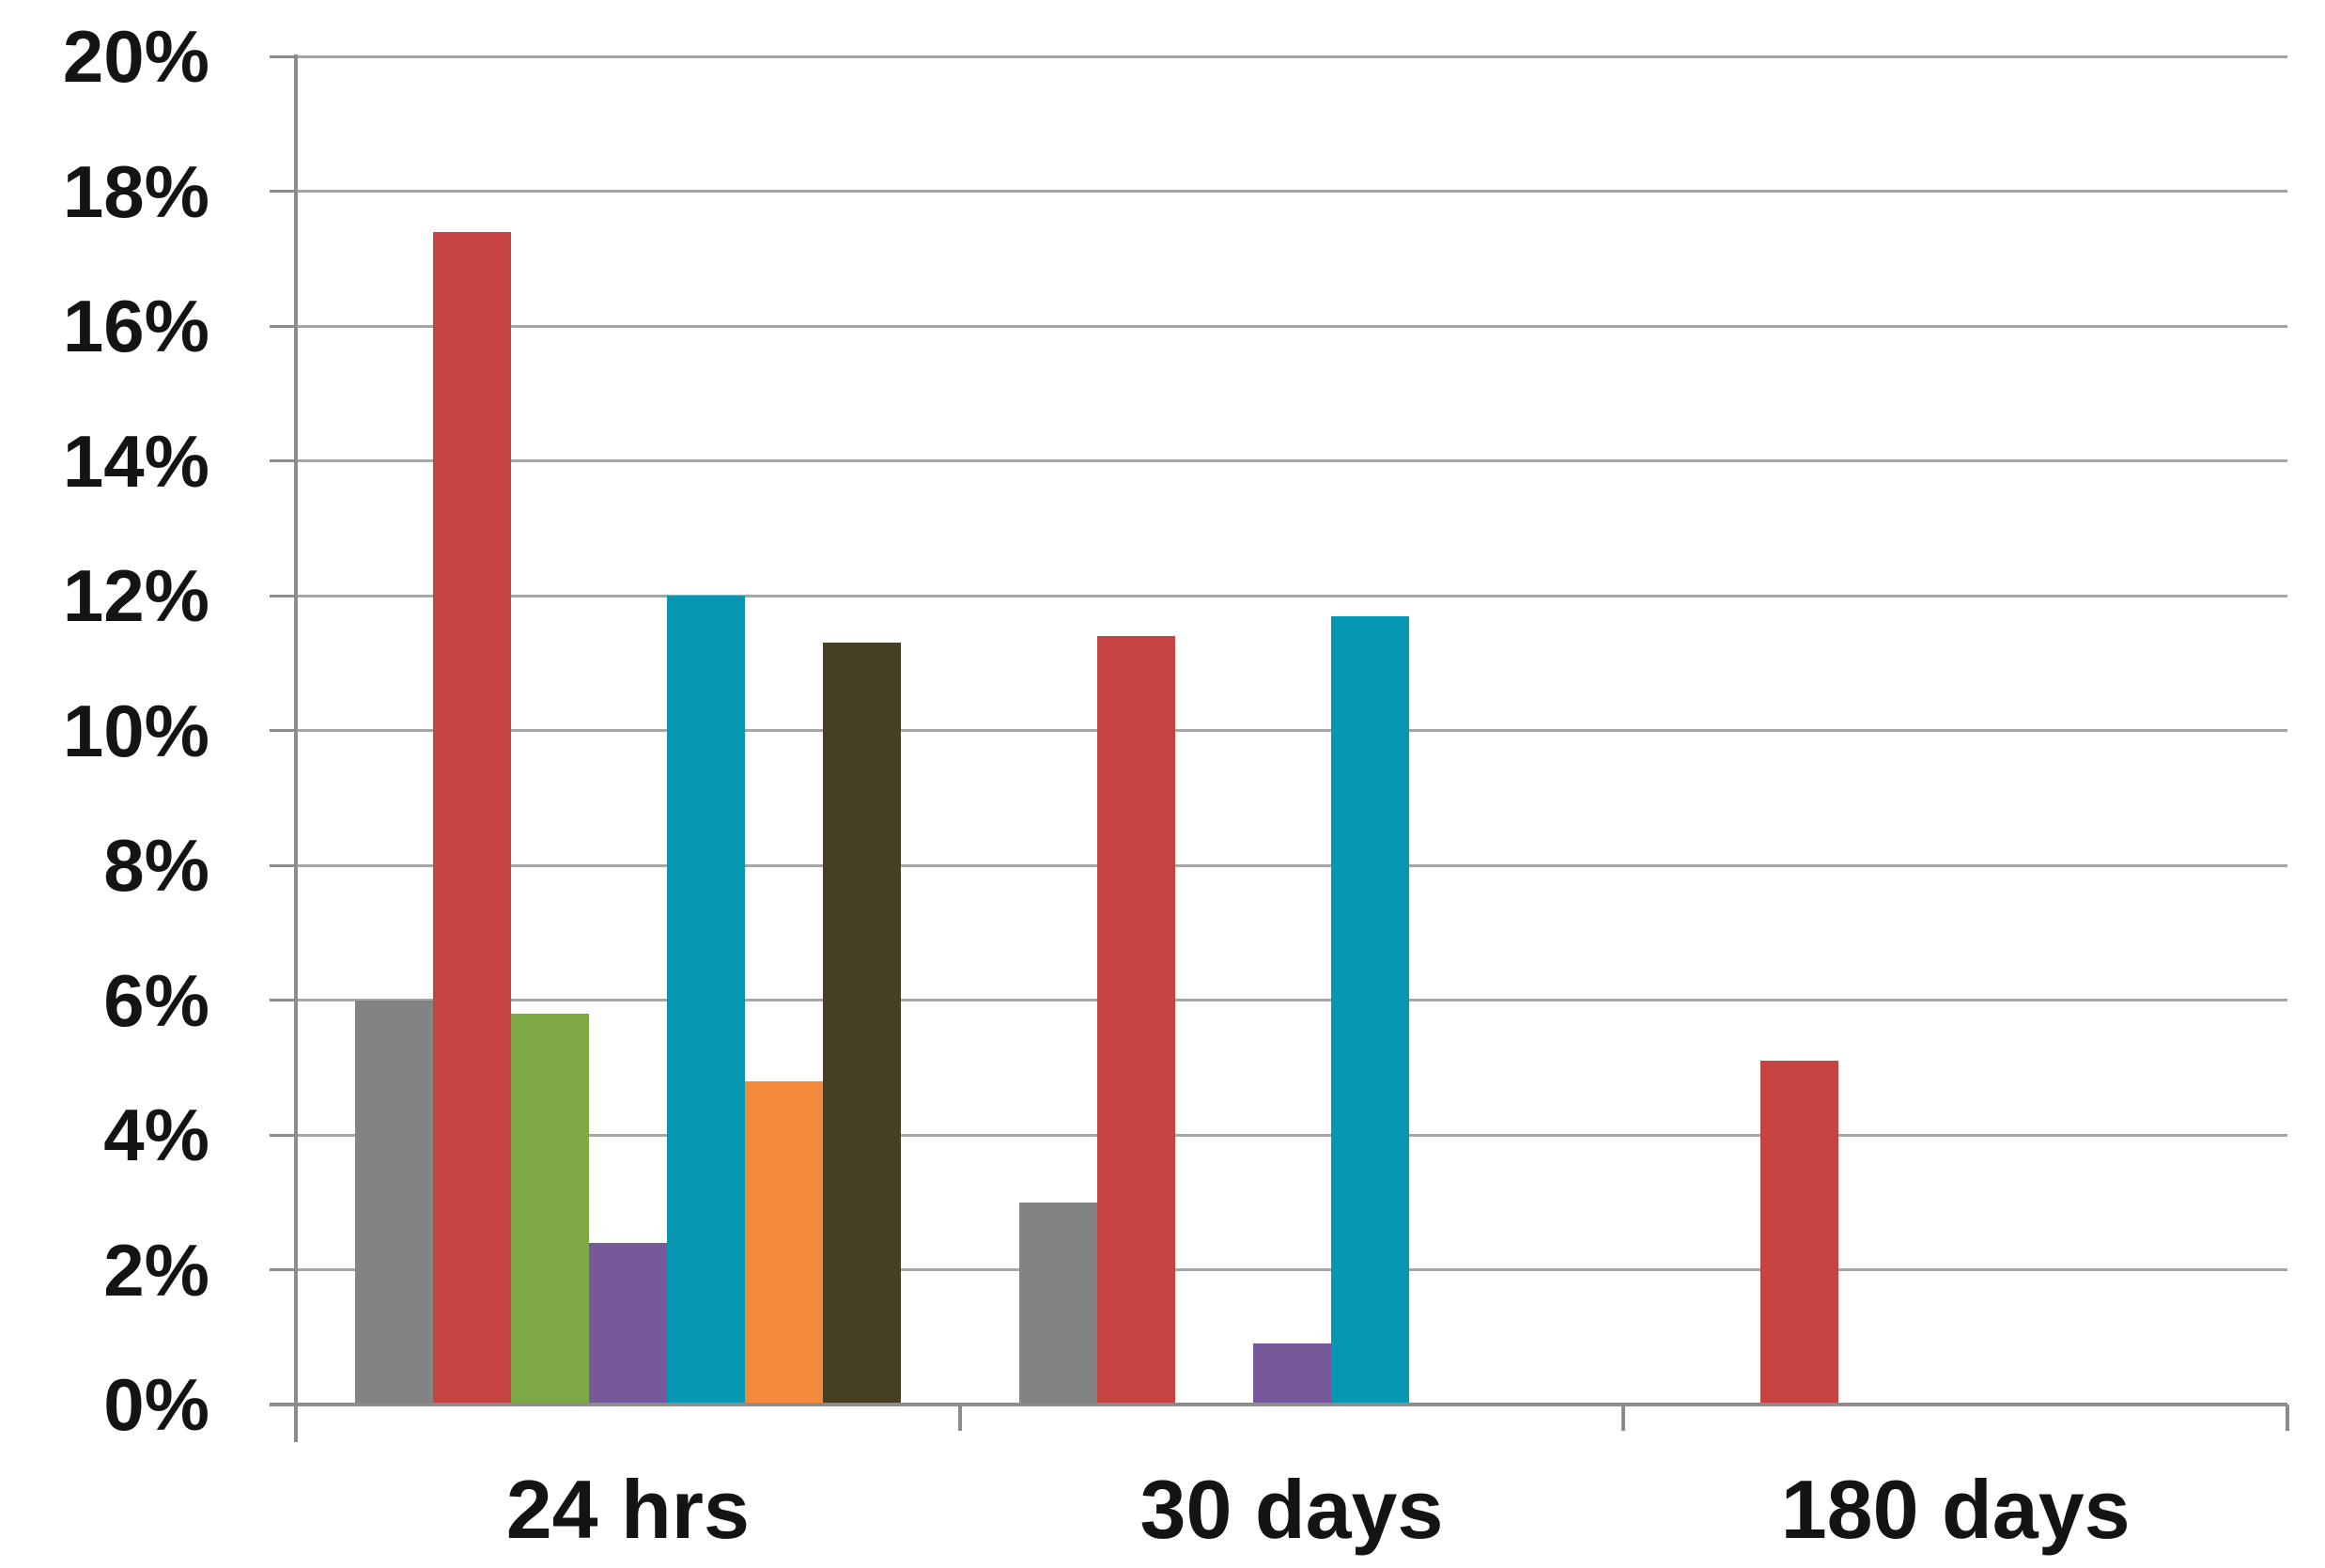 The width and height of the screenshot is (2325, 1568). I want to click on y-axis-label: 6%, so click(156, 1000).